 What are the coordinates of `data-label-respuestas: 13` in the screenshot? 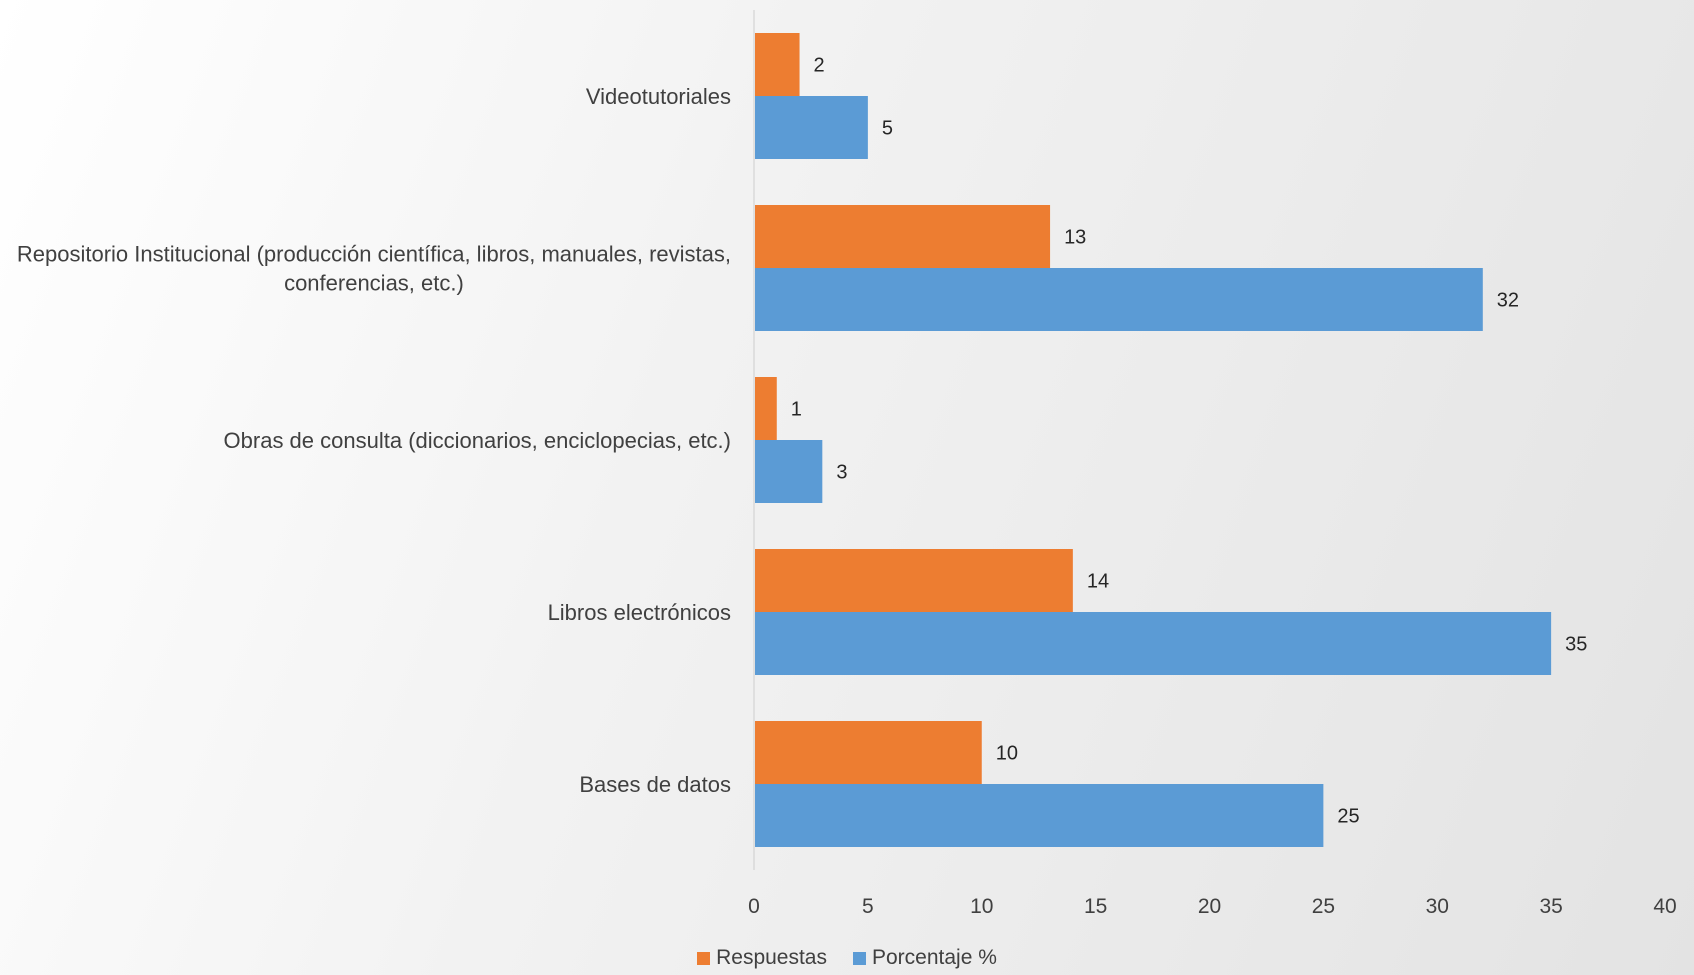 It's located at (1075, 238).